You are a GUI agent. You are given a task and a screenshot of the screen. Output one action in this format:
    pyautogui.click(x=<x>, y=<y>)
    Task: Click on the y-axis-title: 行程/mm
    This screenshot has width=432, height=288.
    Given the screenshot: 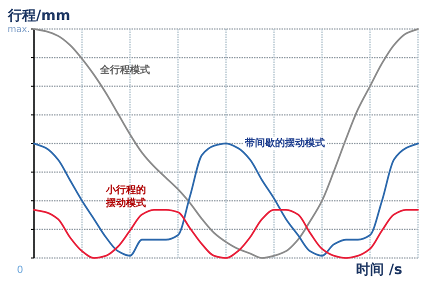 What is the action you would take?
    pyautogui.click(x=38, y=16)
    